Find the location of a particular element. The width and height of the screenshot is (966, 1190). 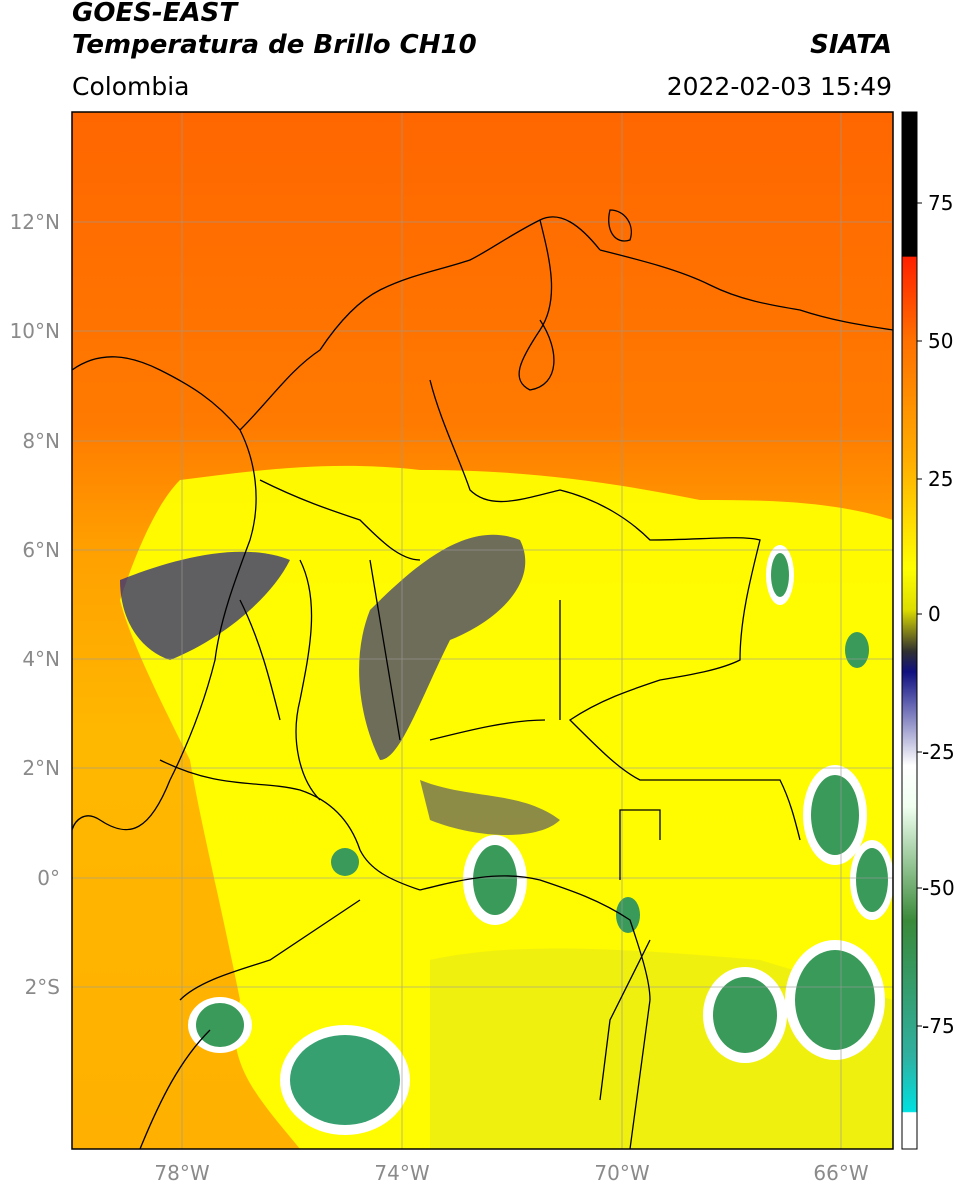

lat-label: 4°N is located at coordinates (41, 659).